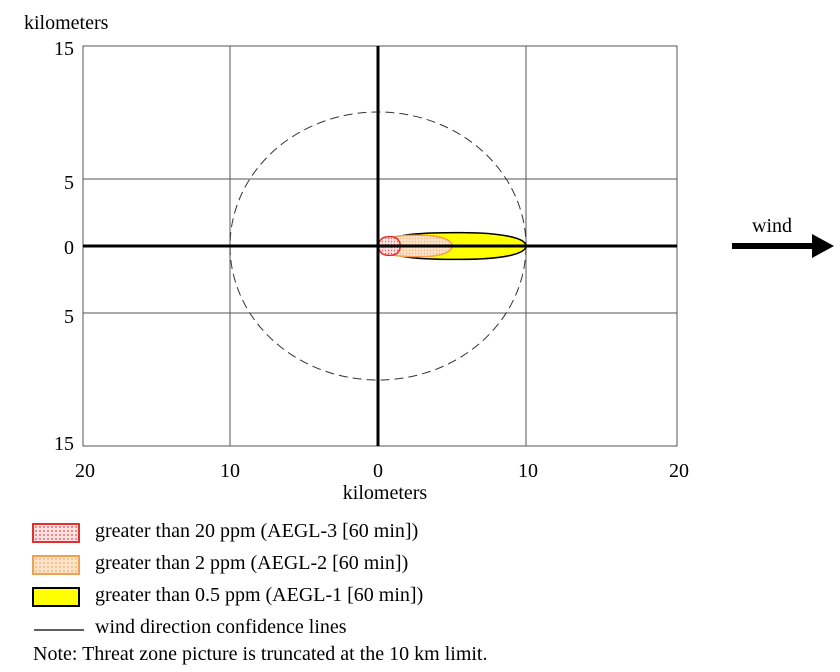 Image resolution: width=840 pixels, height=672 pixels. I want to click on y-tick-label: 0, so click(69, 248).